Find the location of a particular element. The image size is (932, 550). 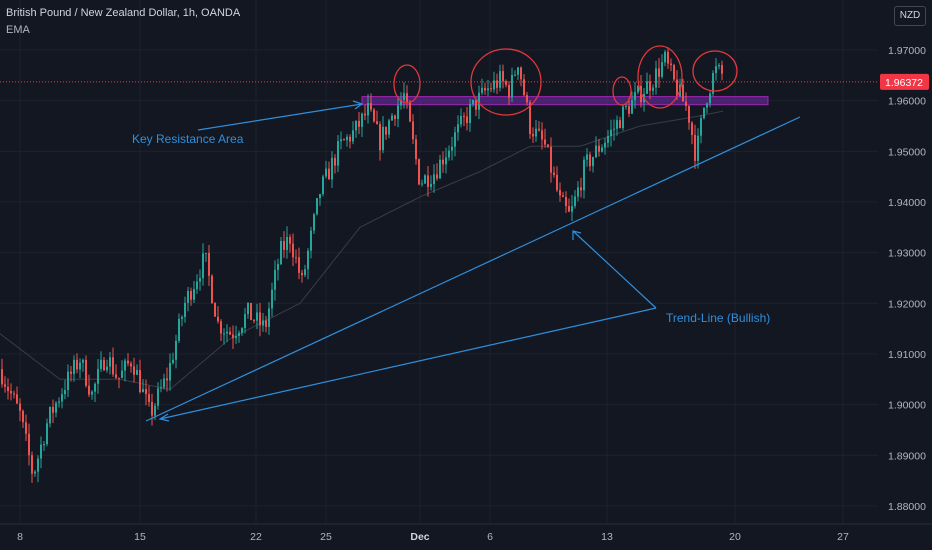

last-price-tag: 1.96372 is located at coordinates (904, 81).